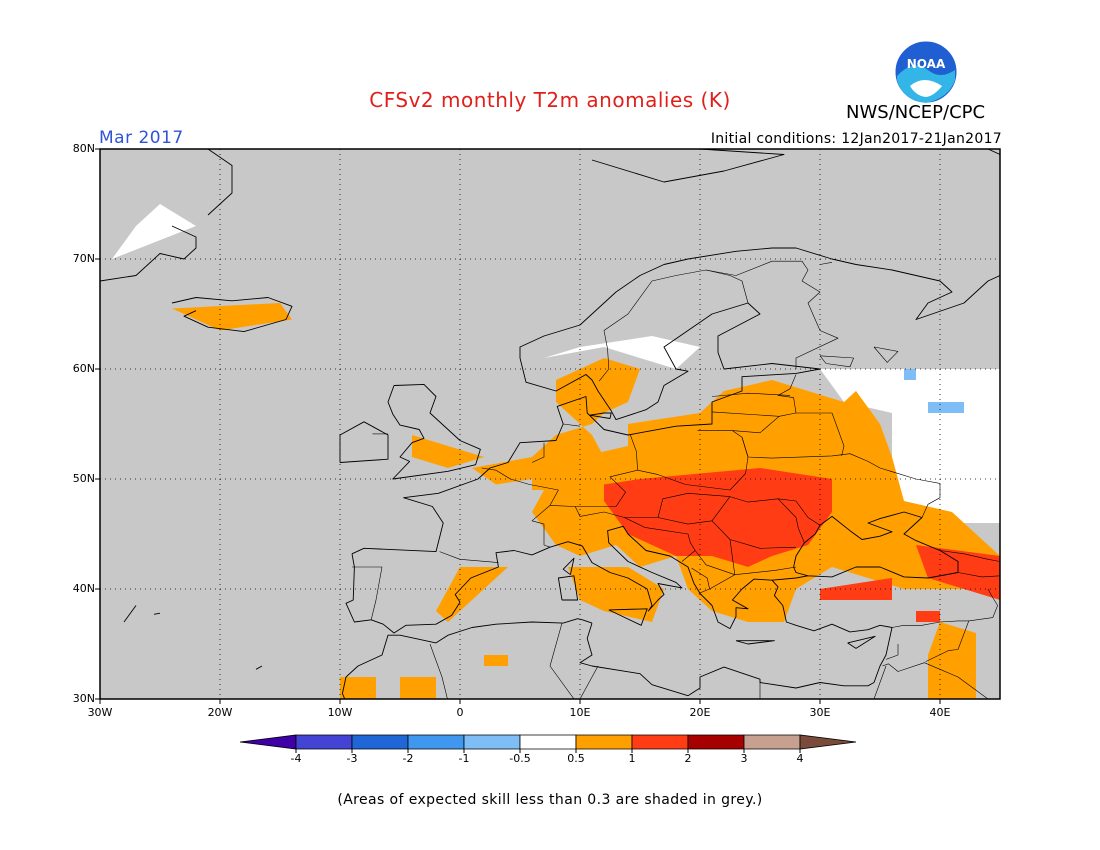 The width and height of the screenshot is (1100, 850). Describe the element at coordinates (268, 742) in the screenshot. I see `colorbar-arrow-left` at that location.